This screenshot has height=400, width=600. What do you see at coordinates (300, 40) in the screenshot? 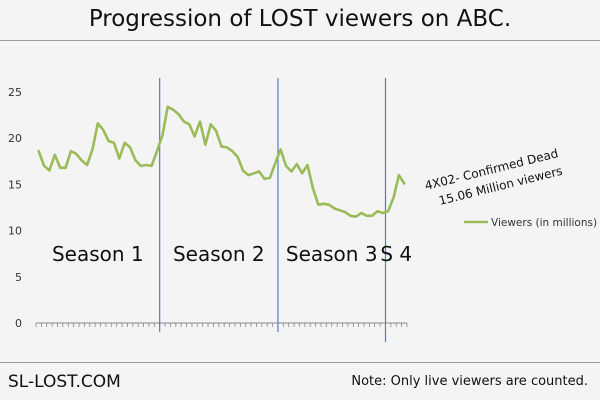
I see `title-divider` at bounding box center [300, 40].